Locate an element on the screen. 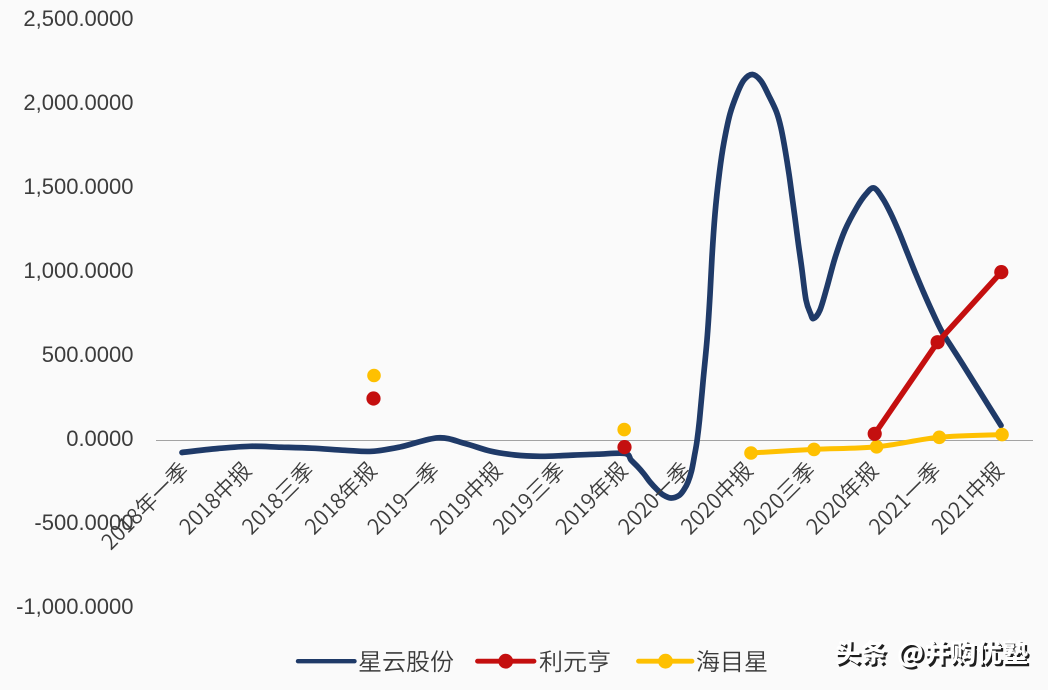  svg-text: -500.0000 is located at coordinates (83, 522).